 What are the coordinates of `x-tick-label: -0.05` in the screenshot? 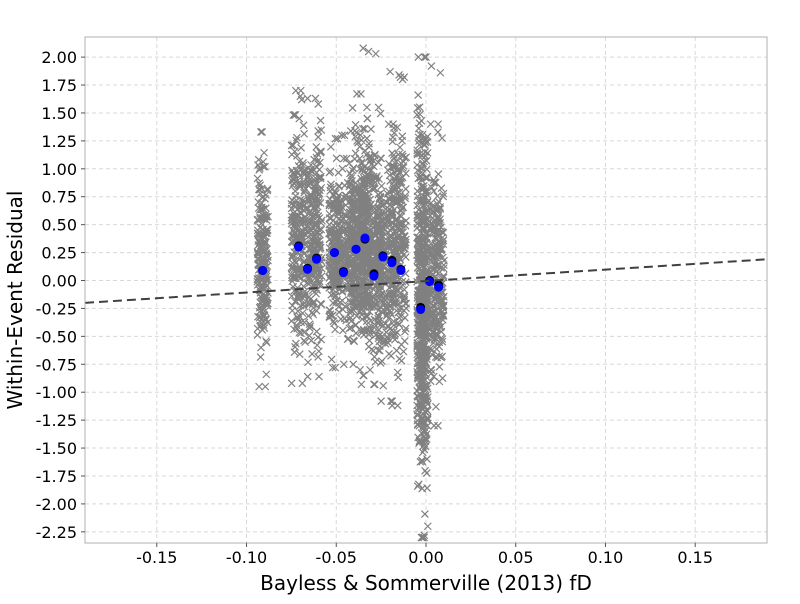 It's located at (336, 557).